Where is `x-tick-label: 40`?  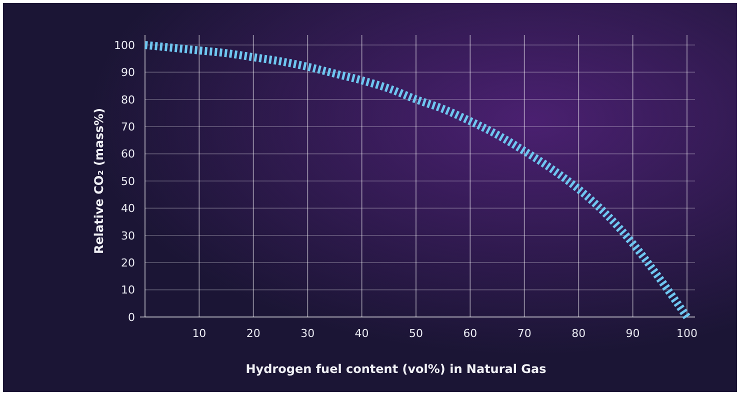 x-tick-label: 40 is located at coordinates (361, 333).